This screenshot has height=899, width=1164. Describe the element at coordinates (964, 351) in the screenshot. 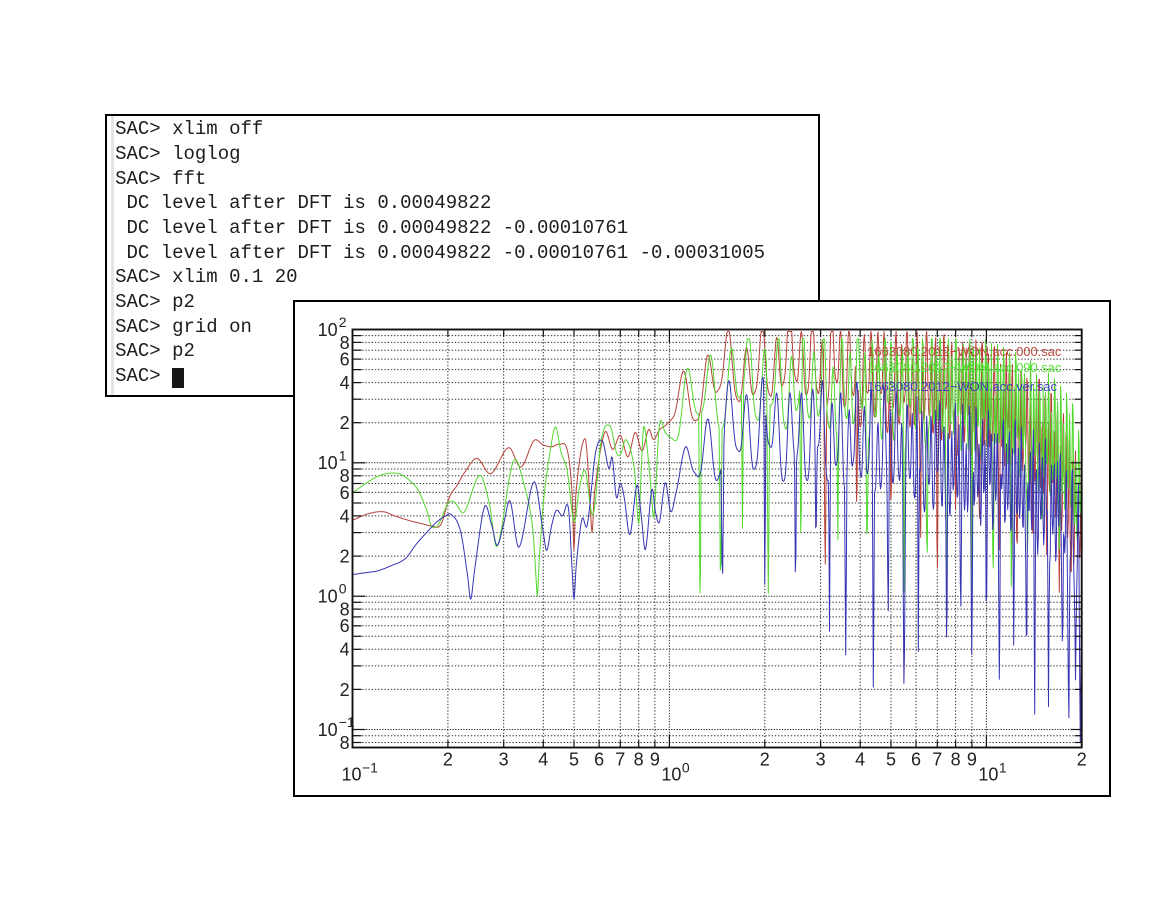

I see `svg-text: 1663080.2012−WON.acc.000.sac` at that location.